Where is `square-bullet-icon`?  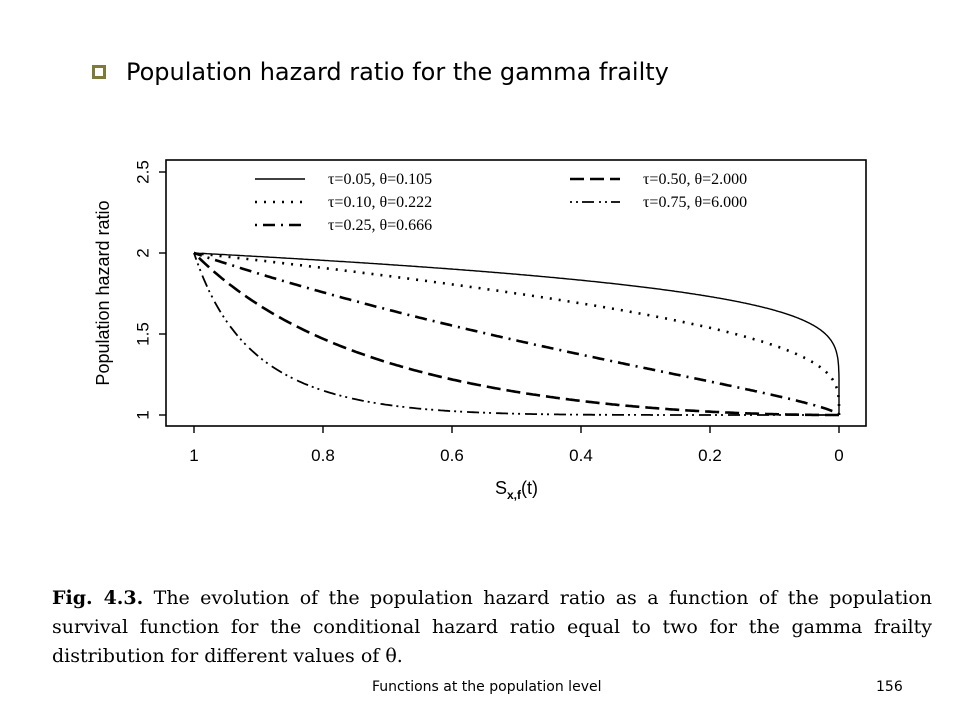 square-bullet-icon is located at coordinates (99, 72).